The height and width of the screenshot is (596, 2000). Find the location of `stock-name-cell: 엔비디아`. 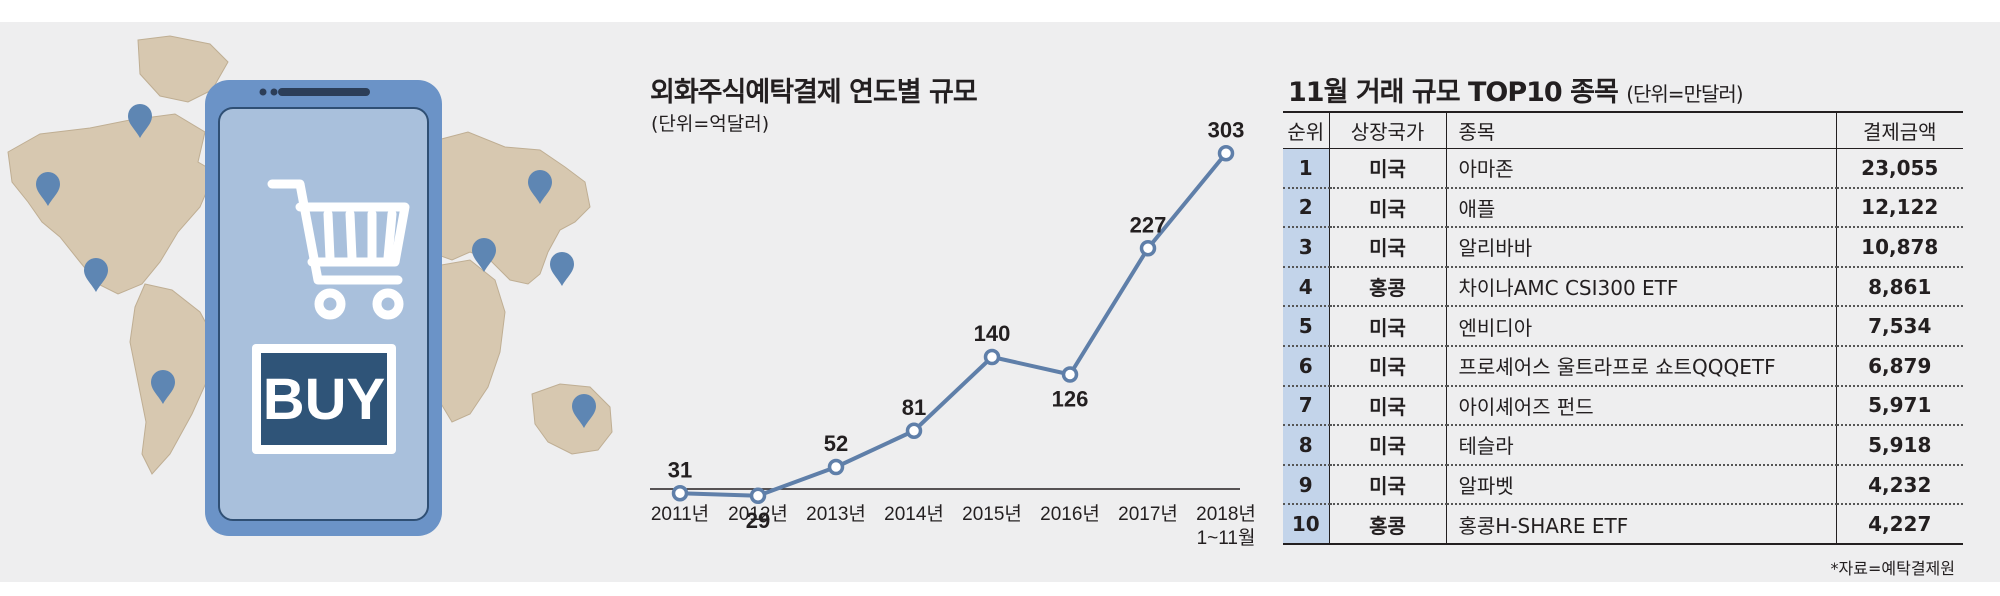

stock-name-cell: 엔비디아 is located at coordinates (1640, 326).